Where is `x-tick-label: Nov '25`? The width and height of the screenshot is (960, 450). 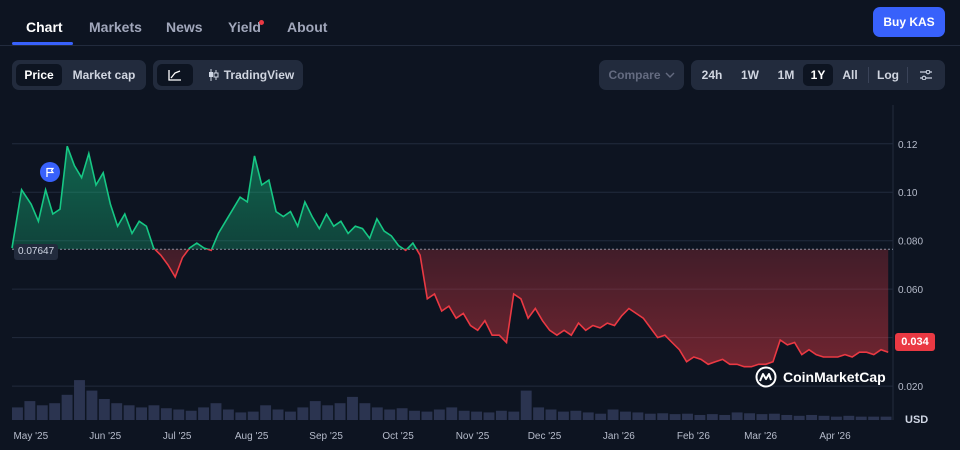
x-tick-label: Nov '25 is located at coordinates (472, 436).